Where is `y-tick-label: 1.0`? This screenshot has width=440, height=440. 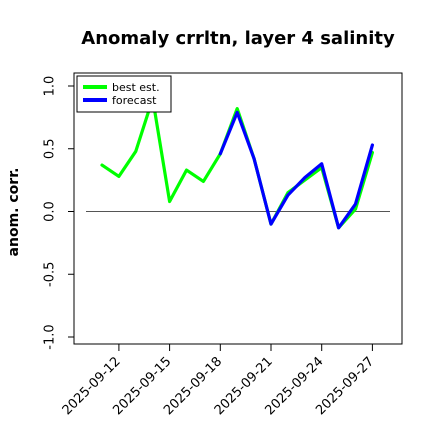
y-tick-label: 1.0 is located at coordinates (50, 86).